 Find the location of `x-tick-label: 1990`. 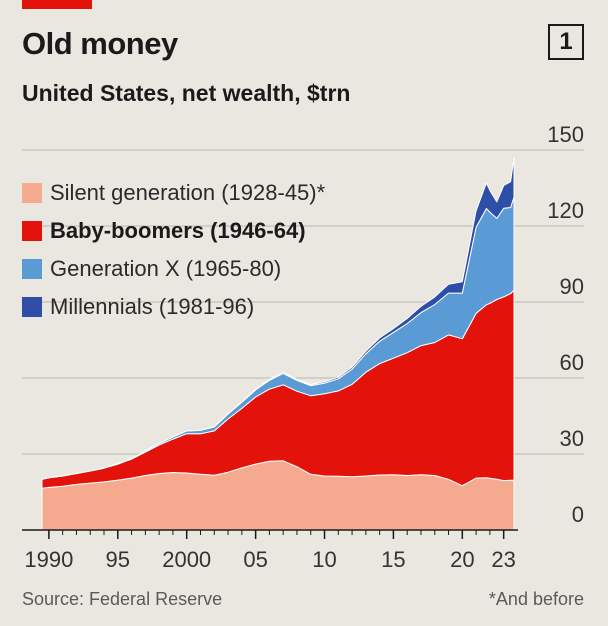

x-tick-label: 1990 is located at coordinates (48, 559).